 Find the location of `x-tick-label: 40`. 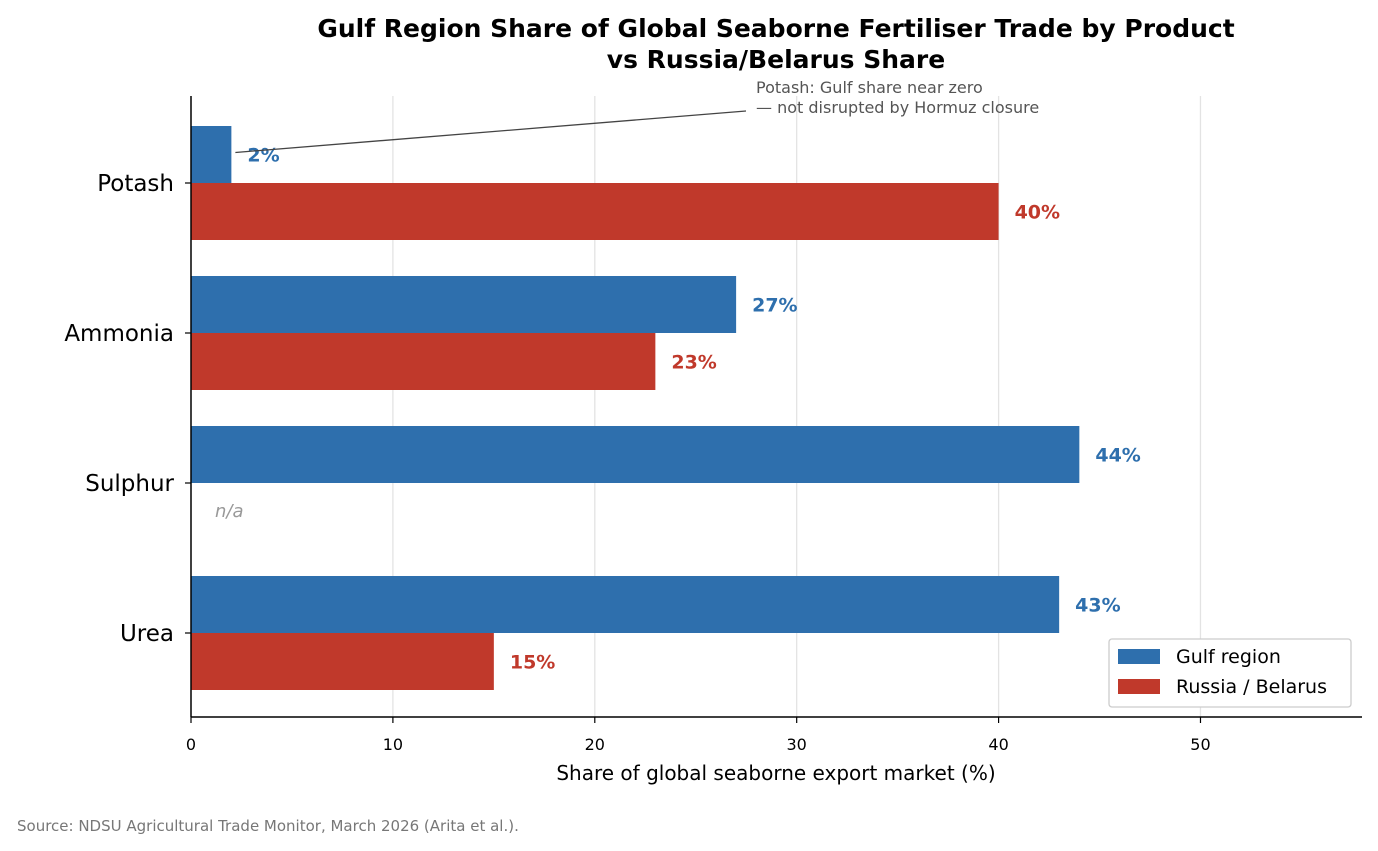

x-tick-label: 40 is located at coordinates (998, 744).